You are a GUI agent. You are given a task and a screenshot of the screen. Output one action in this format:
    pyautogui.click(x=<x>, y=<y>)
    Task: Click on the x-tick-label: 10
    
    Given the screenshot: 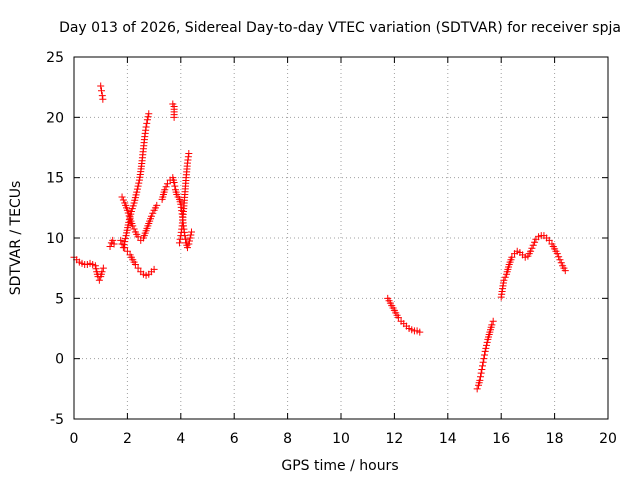 What is the action you would take?
    pyautogui.click(x=341, y=439)
    